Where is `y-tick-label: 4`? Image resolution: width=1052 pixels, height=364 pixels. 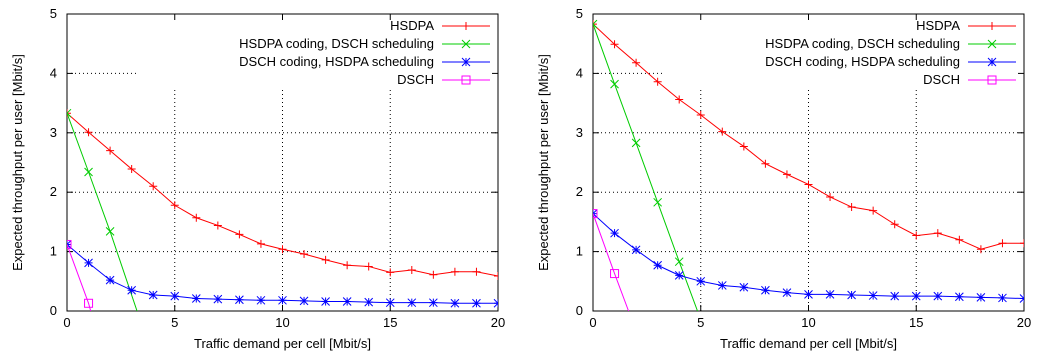 y-tick-label: 4 is located at coordinates (53, 72).